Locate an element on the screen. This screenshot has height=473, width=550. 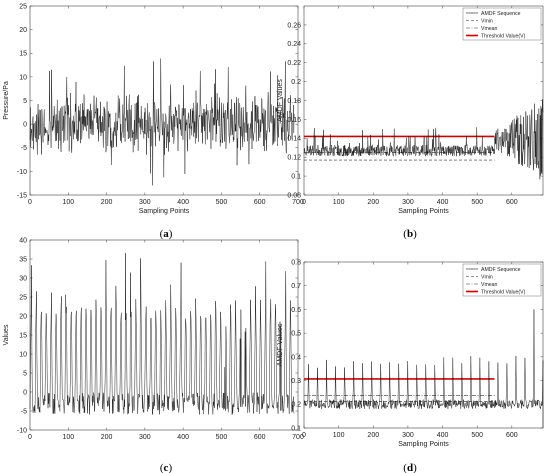
panel-label: (a) is located at coordinates (166, 234).